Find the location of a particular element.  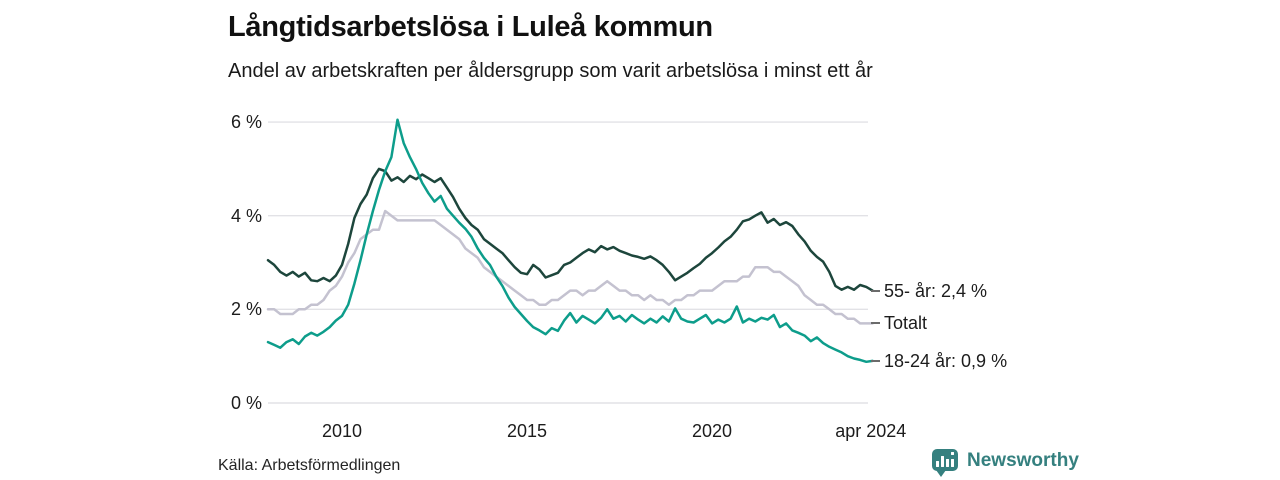

newsworthy-logo-link: Newsworthy is located at coordinates (1005, 463).